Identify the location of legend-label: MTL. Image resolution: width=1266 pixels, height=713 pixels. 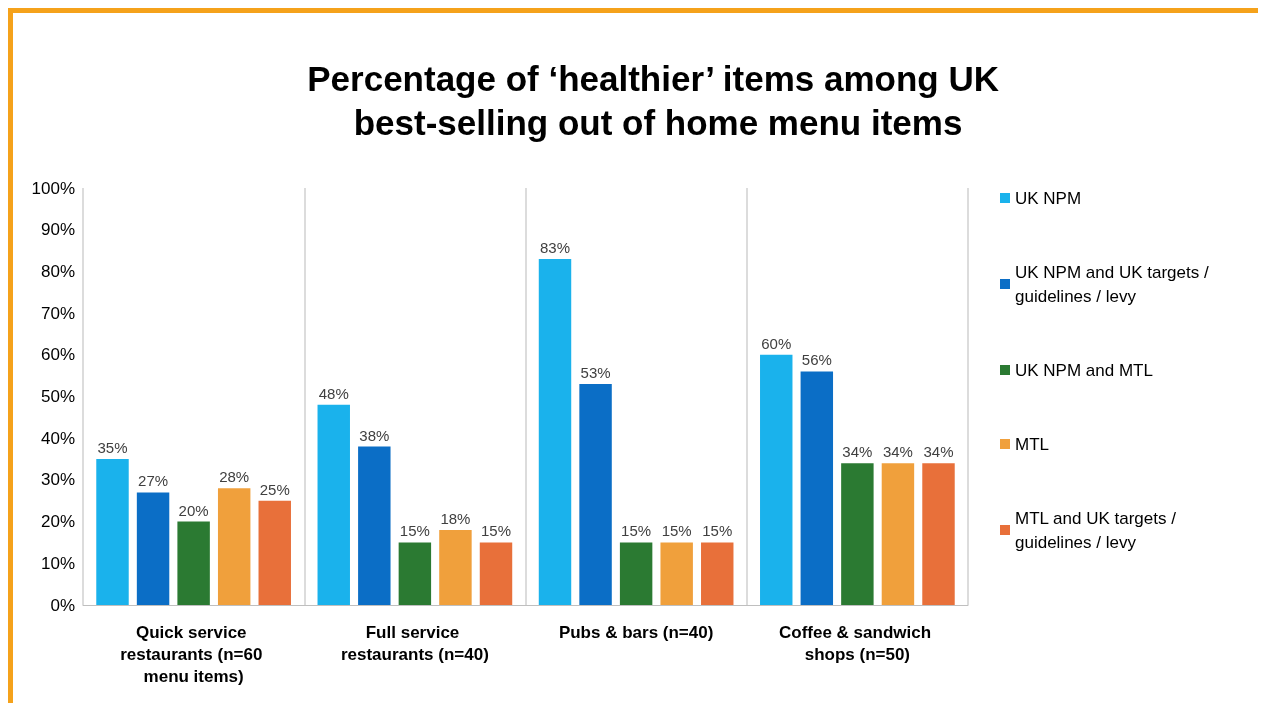
(1032, 444).